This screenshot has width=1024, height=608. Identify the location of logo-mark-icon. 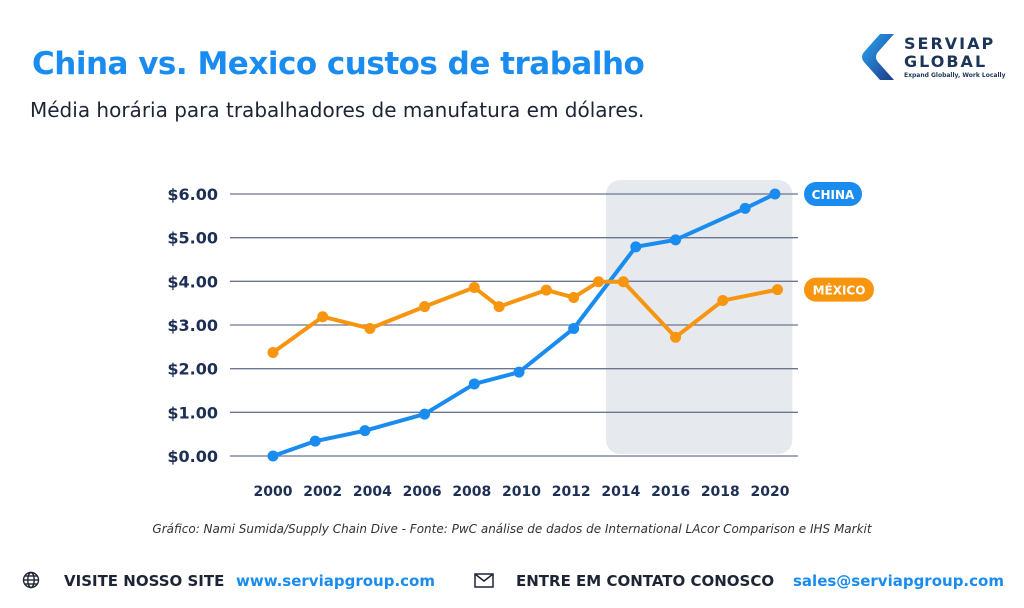
(878, 57).